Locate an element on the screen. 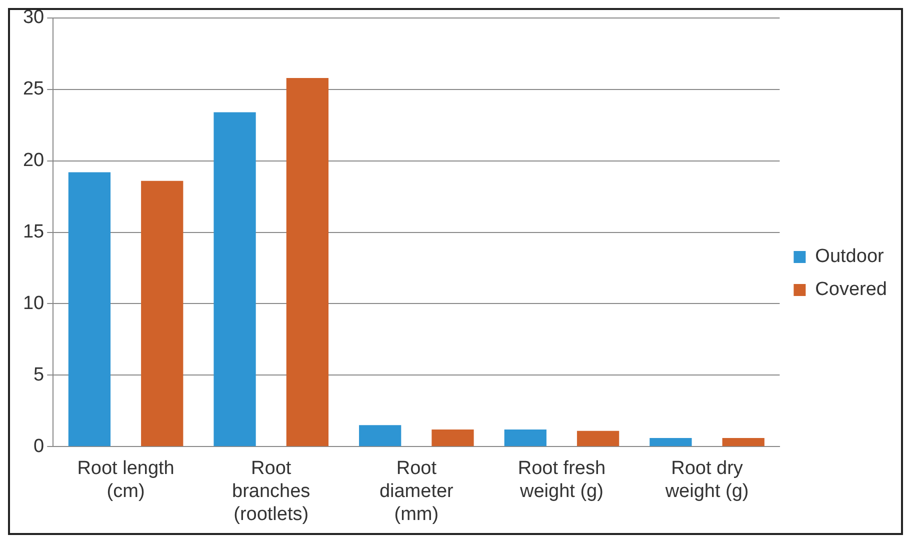  y-tick-label: 5 is located at coordinates (39, 375).